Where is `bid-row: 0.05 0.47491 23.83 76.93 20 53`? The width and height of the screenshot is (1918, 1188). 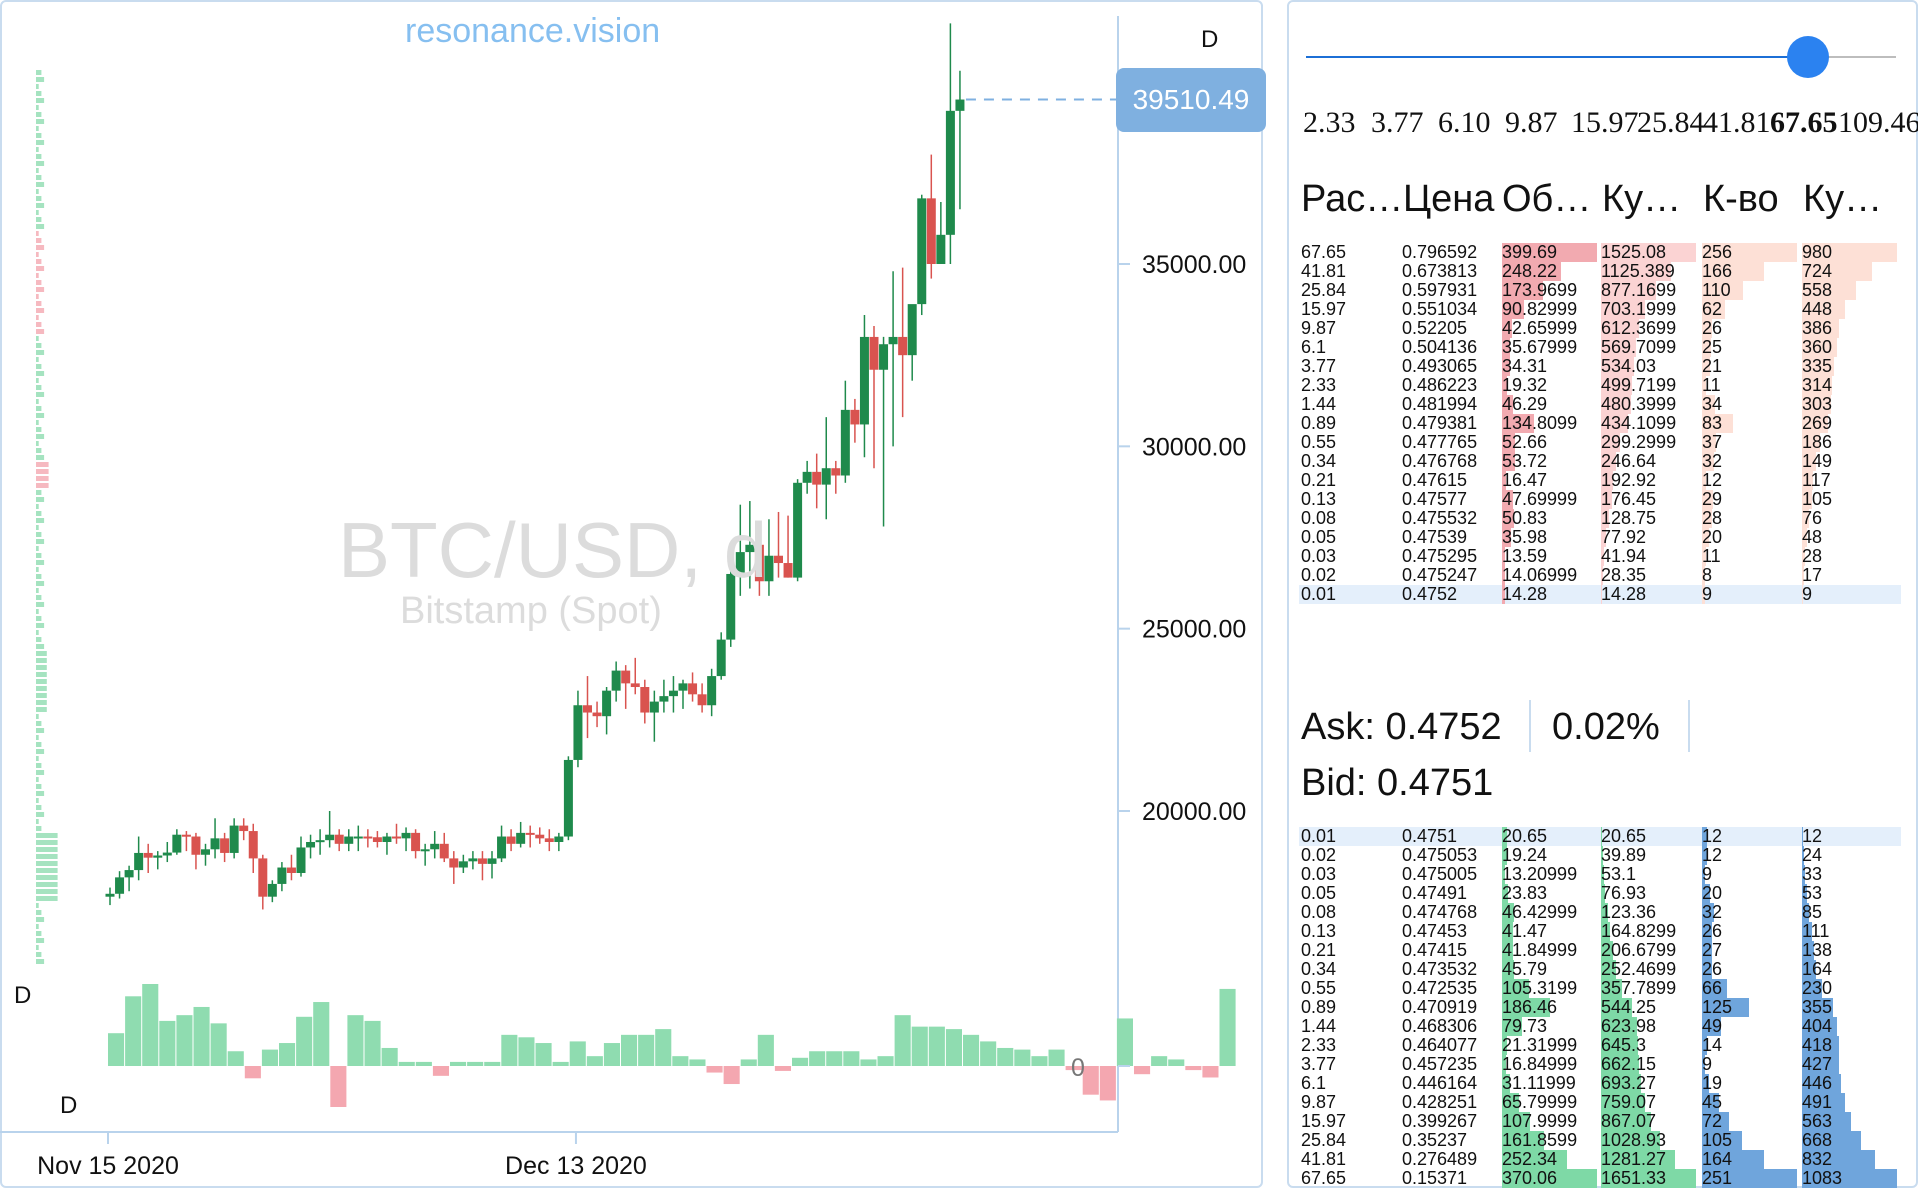
bid-row: 0.05 0.47491 23.83 76.93 20 53 is located at coordinates (1600, 893).